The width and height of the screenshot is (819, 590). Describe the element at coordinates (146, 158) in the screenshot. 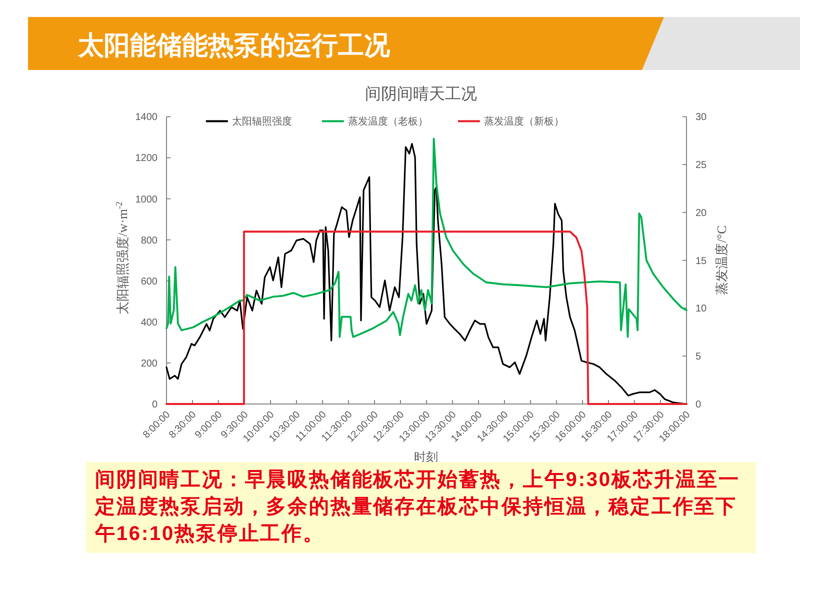

I see `ytick: 1200` at that location.